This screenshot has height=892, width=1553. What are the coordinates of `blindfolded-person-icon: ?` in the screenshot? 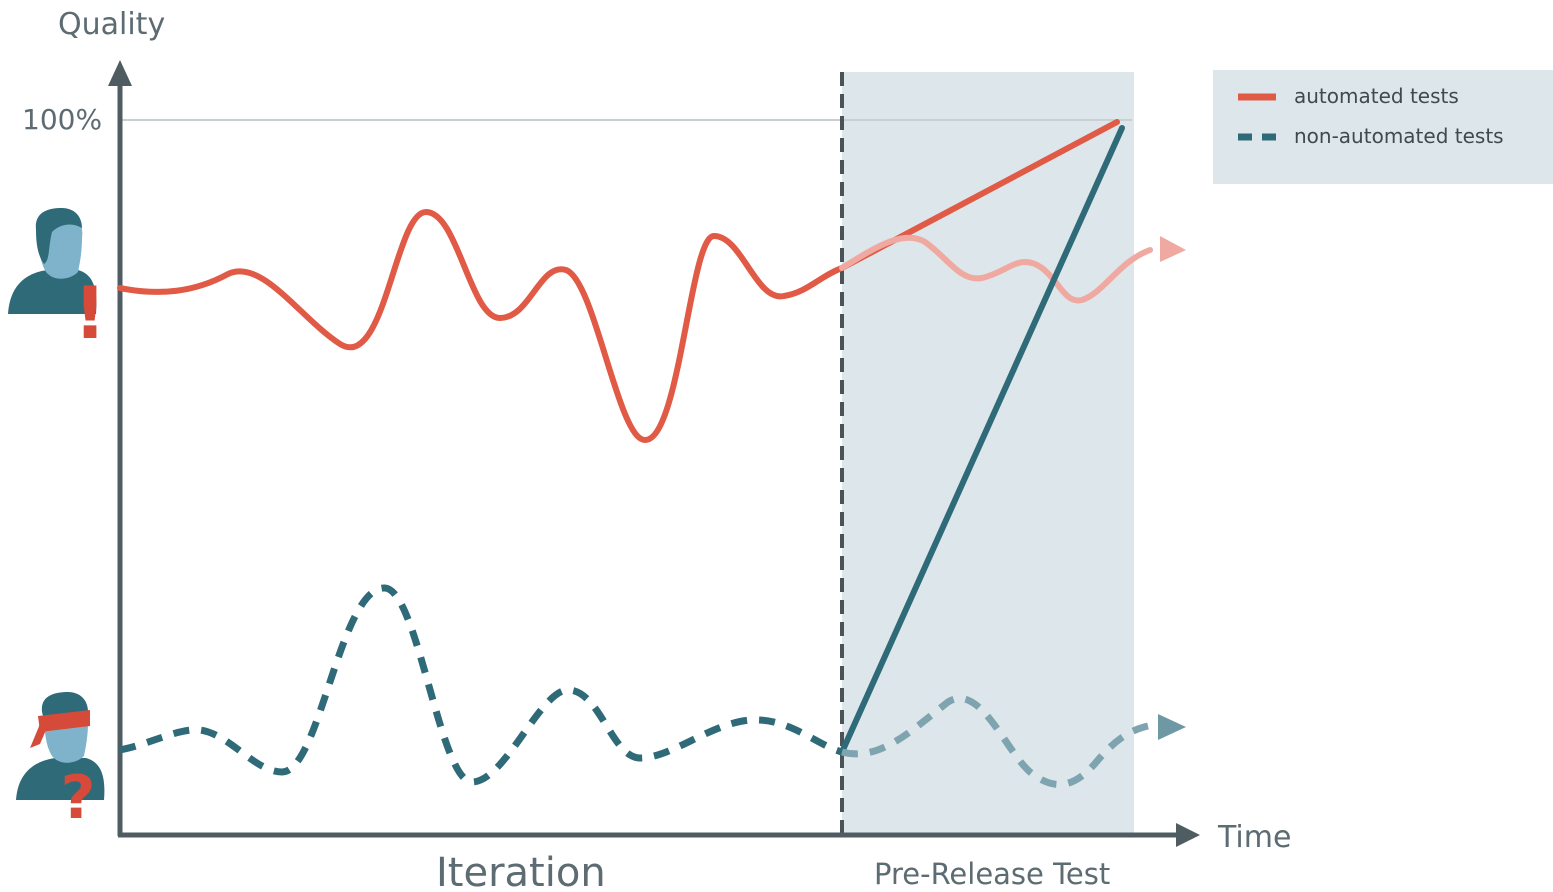 It's located at (60, 762).